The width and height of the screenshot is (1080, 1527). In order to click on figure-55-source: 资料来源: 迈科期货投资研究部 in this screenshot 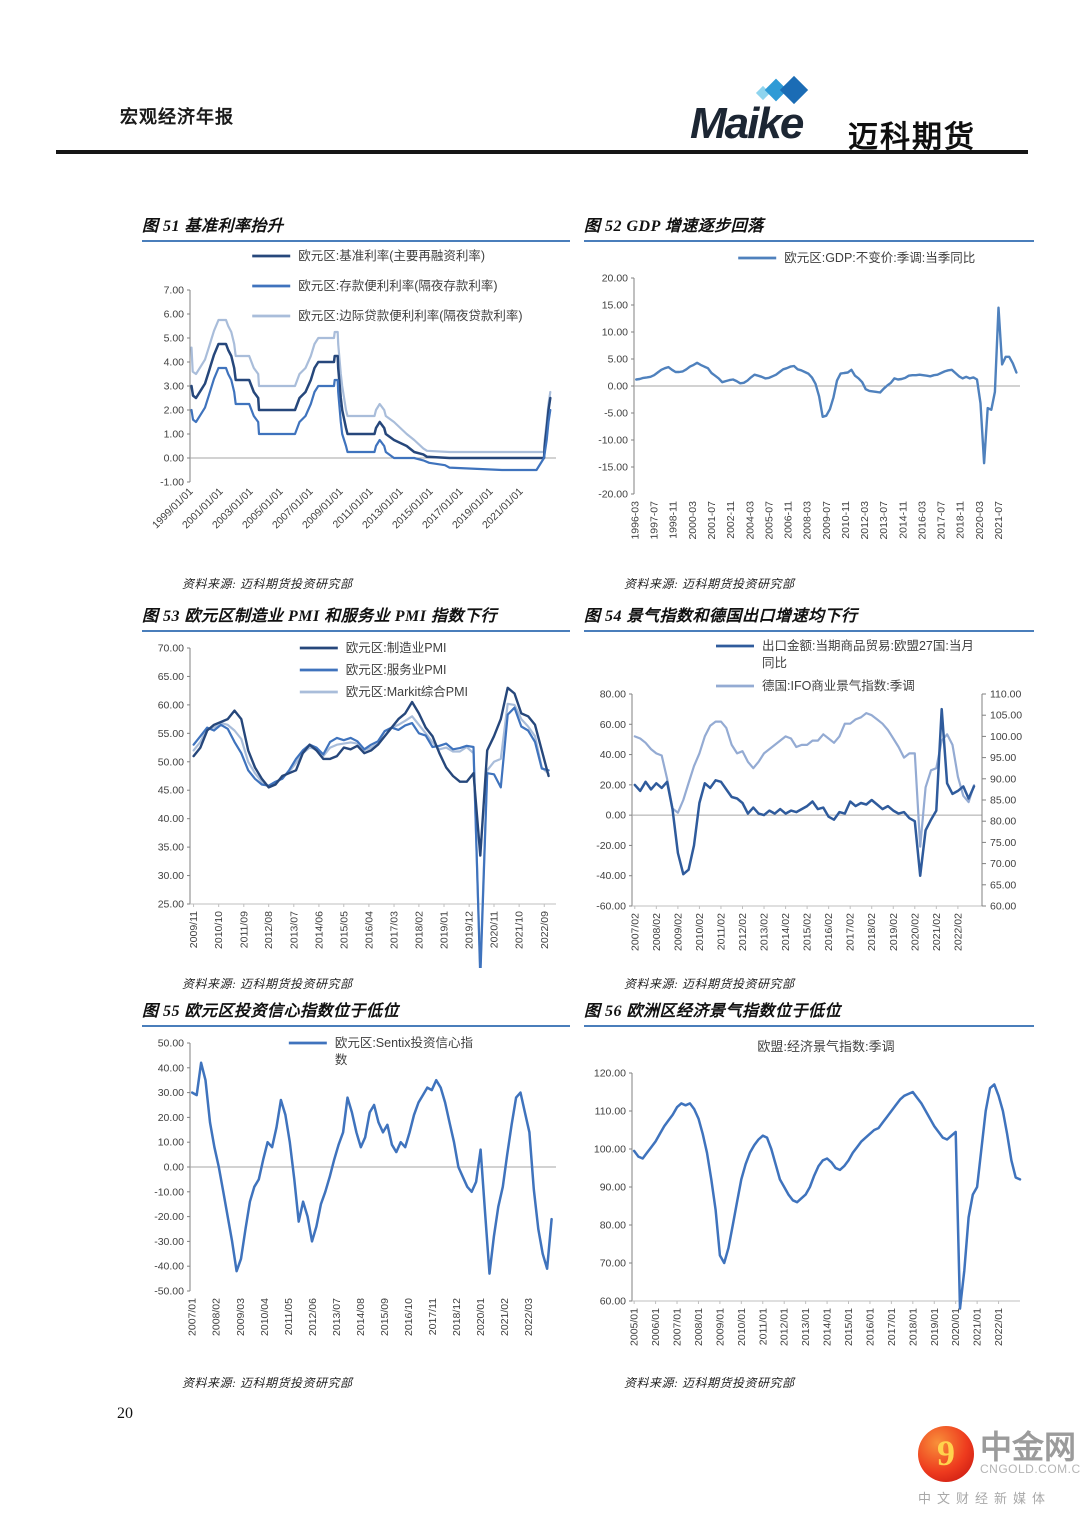, I will do `click(267, 1383)`.